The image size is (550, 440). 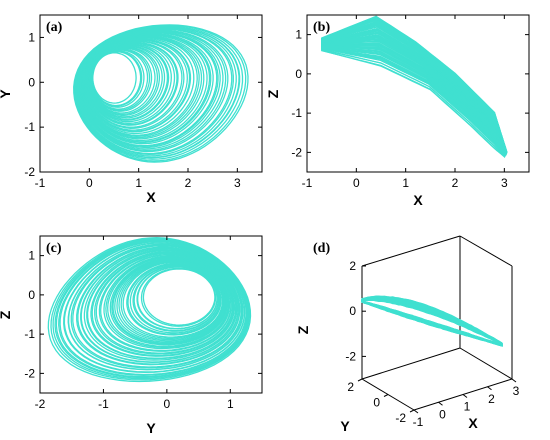 I want to click on panel-d-ytick-label: 2, so click(x=350, y=387).